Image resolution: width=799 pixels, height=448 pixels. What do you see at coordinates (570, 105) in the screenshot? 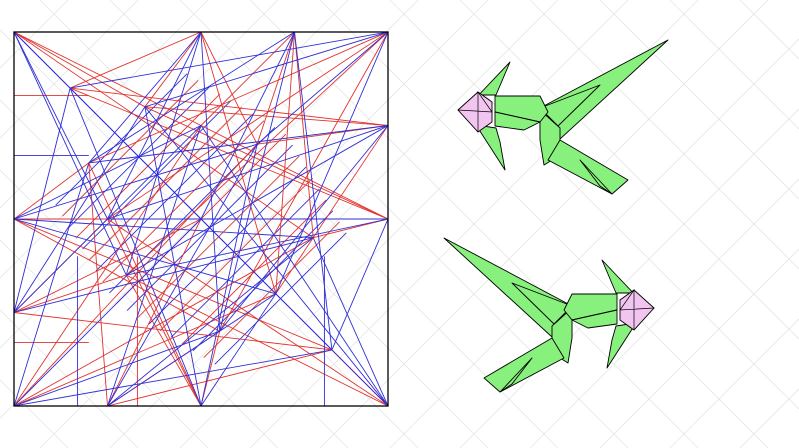
I see `model-tail-inner` at bounding box center [570, 105].